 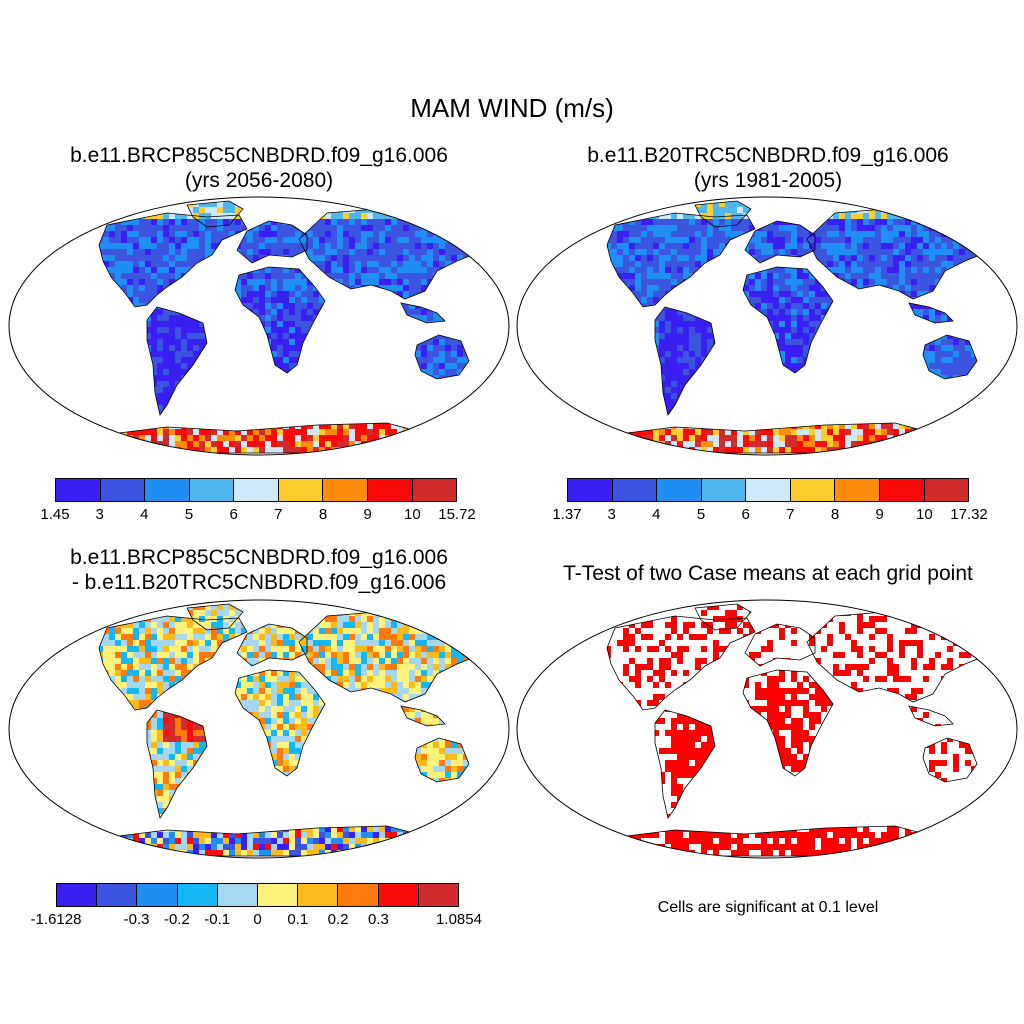 What do you see at coordinates (512, 108) in the screenshot?
I see `main-title: MAM WIND (m/s)` at bounding box center [512, 108].